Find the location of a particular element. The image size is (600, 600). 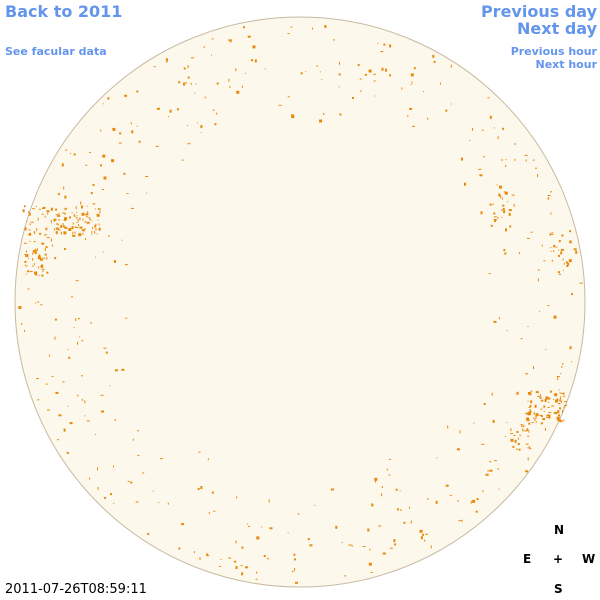

compass-center: + is located at coordinates (558, 559).